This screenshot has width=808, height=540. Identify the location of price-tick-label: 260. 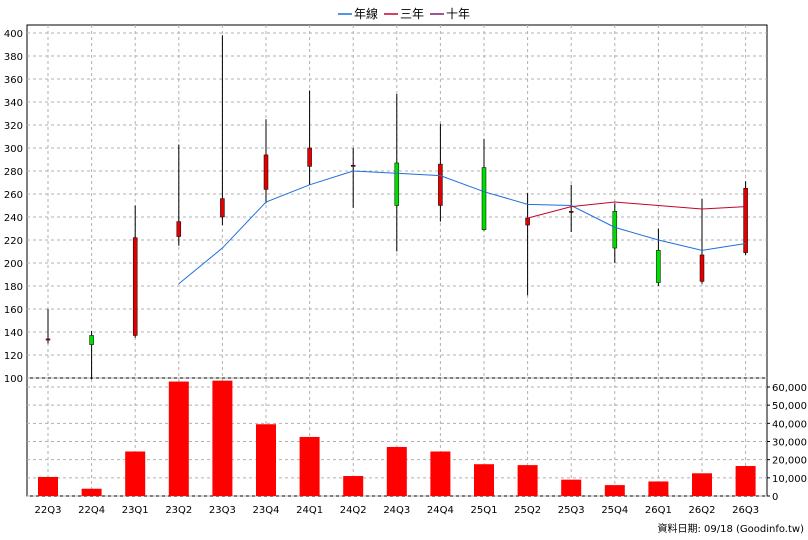
(13, 195).